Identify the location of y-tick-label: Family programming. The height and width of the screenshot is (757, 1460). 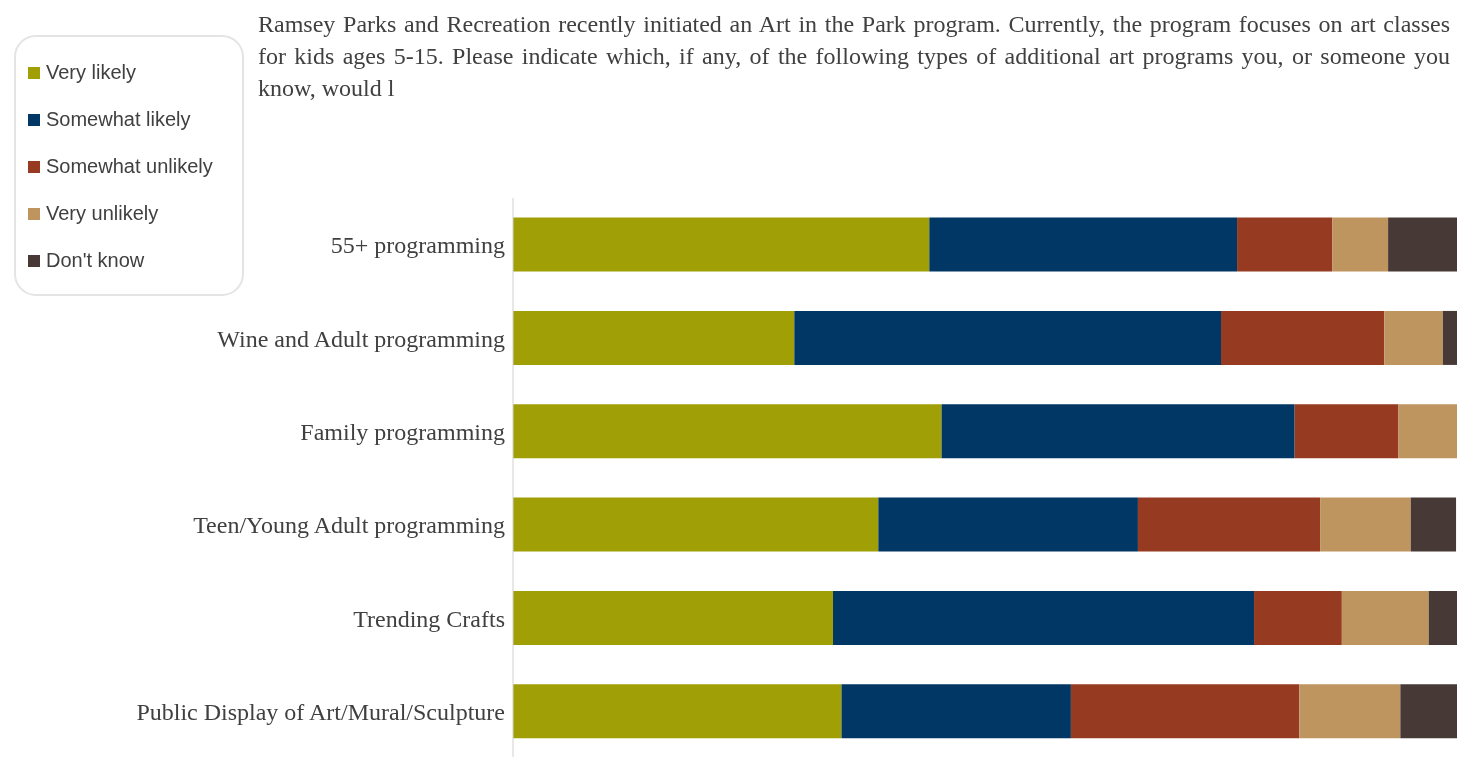
(402, 431).